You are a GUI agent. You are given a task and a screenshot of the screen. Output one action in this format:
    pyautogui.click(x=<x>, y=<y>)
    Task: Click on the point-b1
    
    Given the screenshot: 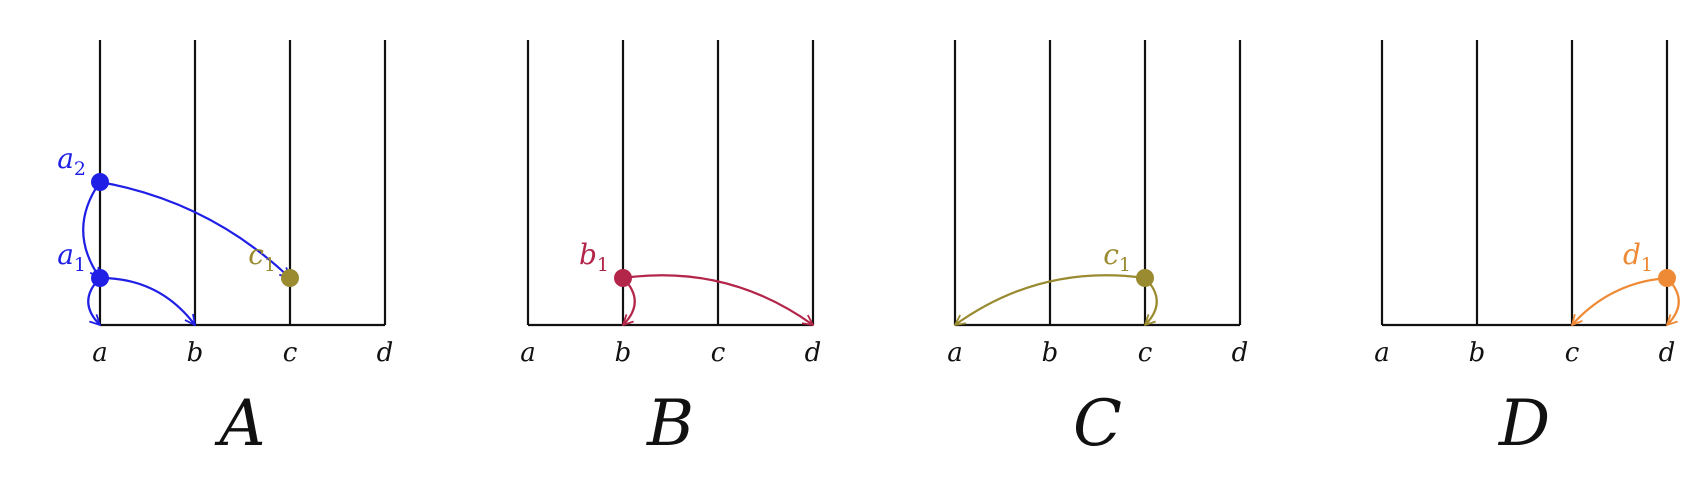 What is the action you would take?
    pyautogui.click(x=623, y=278)
    